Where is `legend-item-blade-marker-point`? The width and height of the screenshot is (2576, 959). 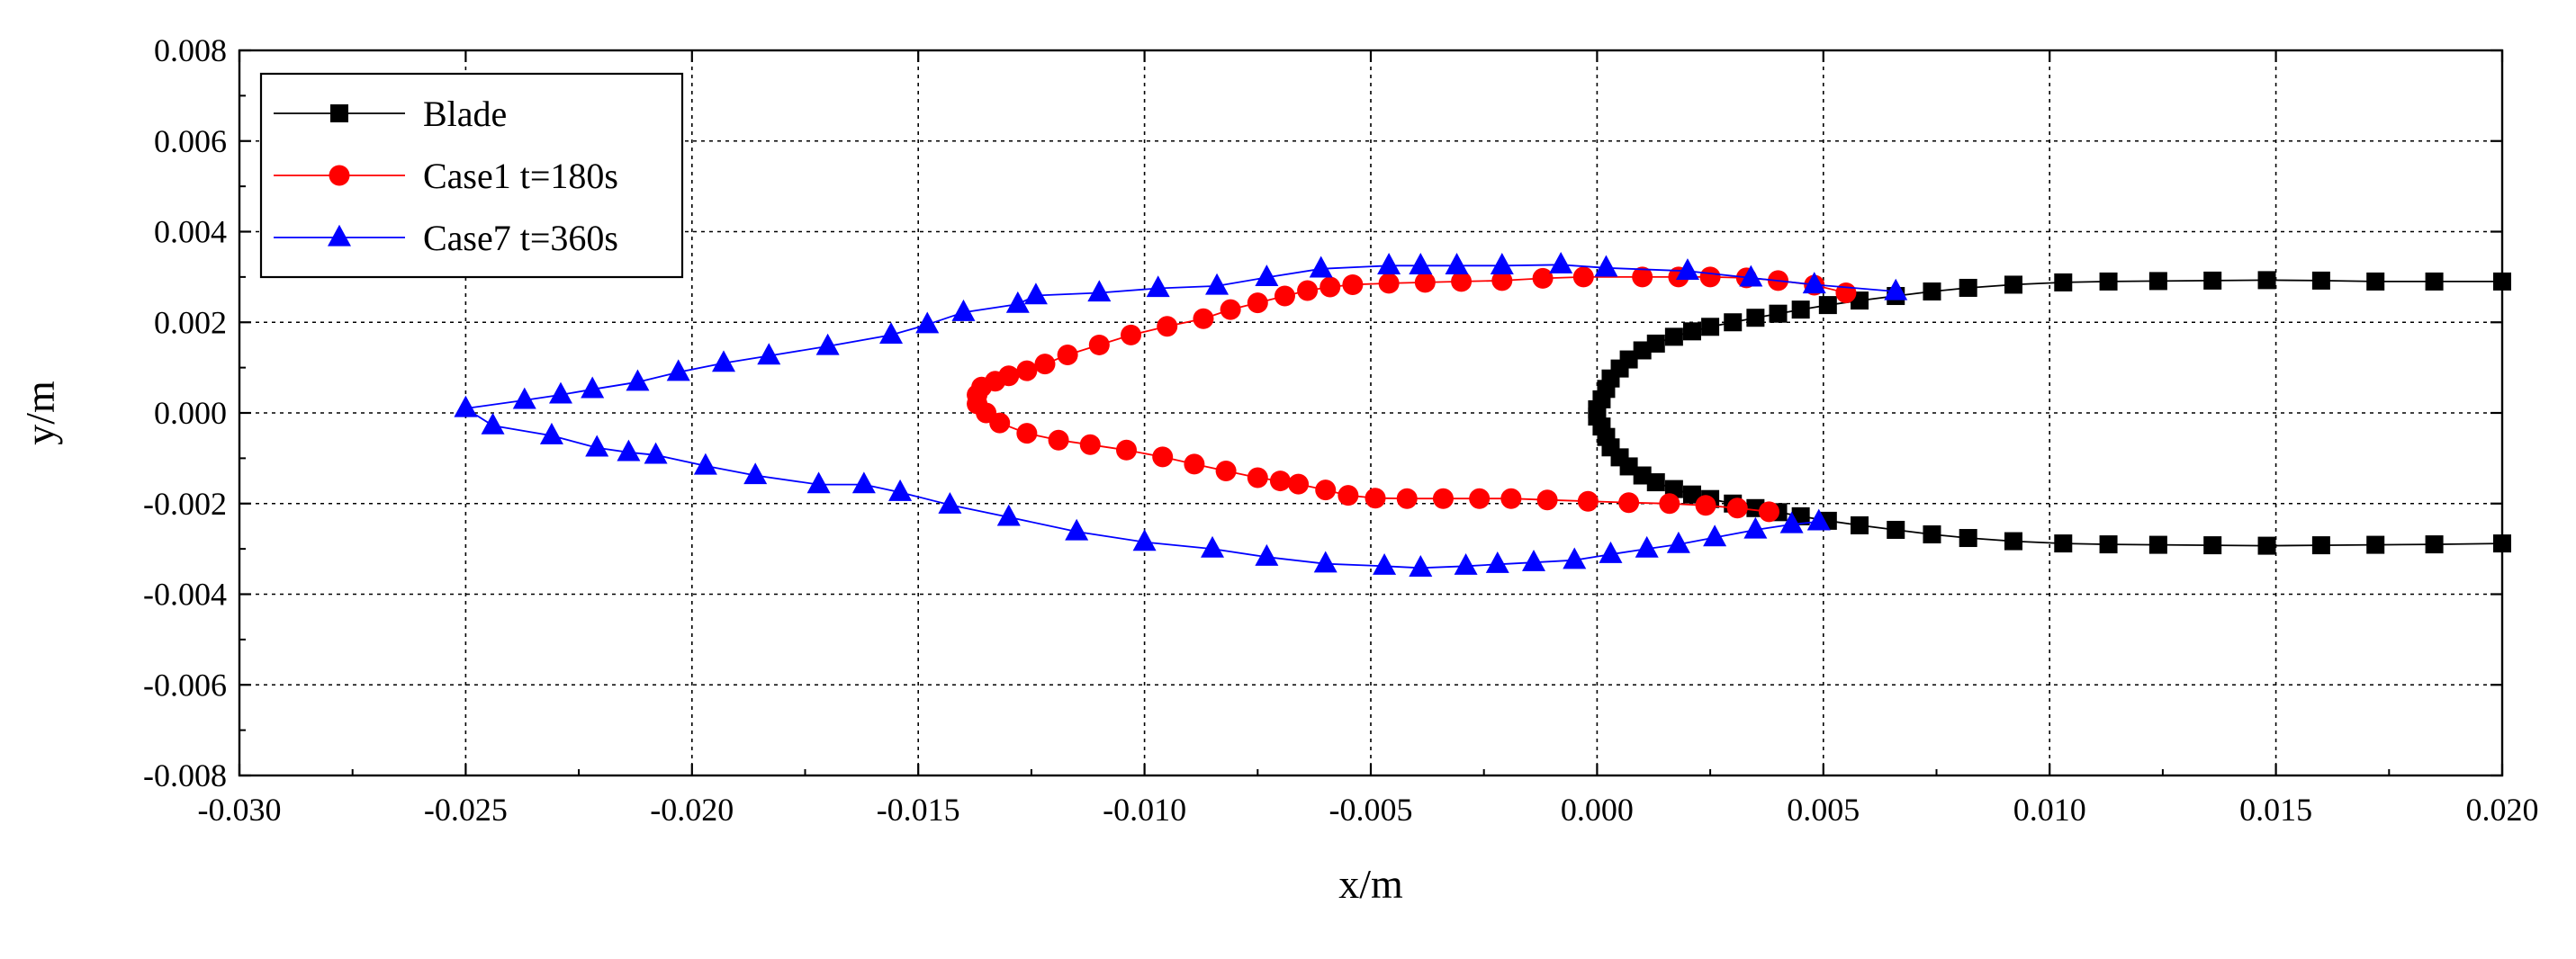
legend-item-blade-marker-point is located at coordinates (339, 113).